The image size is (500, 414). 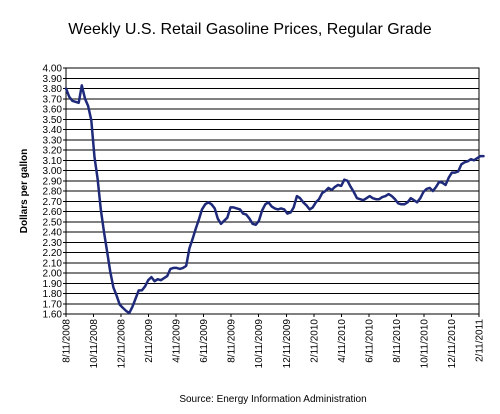 What do you see at coordinates (53, 304) in the screenshot?
I see `y-tick-label: 1.70` at bounding box center [53, 304].